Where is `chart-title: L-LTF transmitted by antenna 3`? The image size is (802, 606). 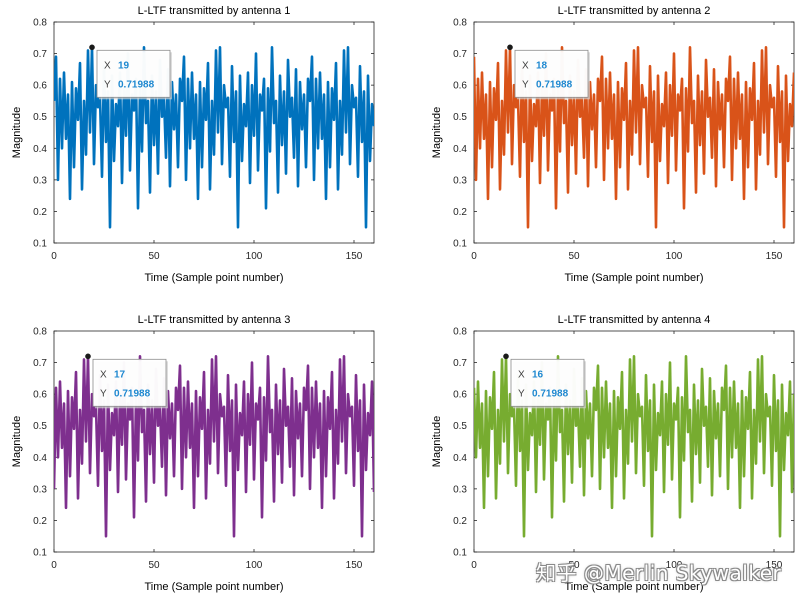
chart-title: L-LTF transmitted by antenna 3 is located at coordinates (214, 320).